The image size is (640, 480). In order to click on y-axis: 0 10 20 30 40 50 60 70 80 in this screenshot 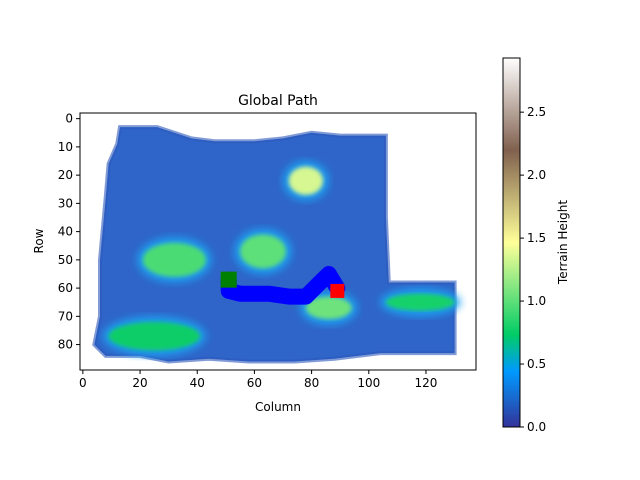, I will do `click(69, 232)`.